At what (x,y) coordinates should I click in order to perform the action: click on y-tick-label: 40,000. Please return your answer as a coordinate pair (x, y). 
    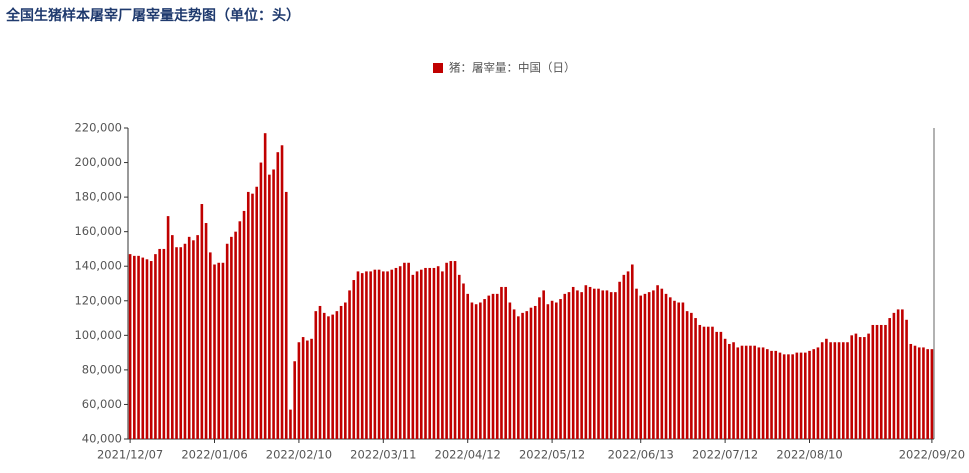
    Looking at the image, I should click on (102, 439).